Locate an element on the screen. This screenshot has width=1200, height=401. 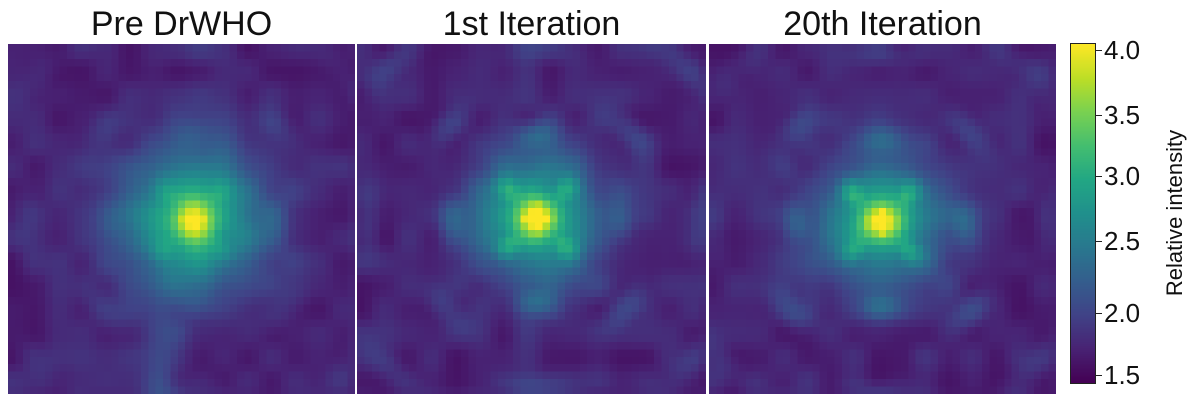
colorbar-tick-label: 3.0 is located at coordinates (1122, 176).